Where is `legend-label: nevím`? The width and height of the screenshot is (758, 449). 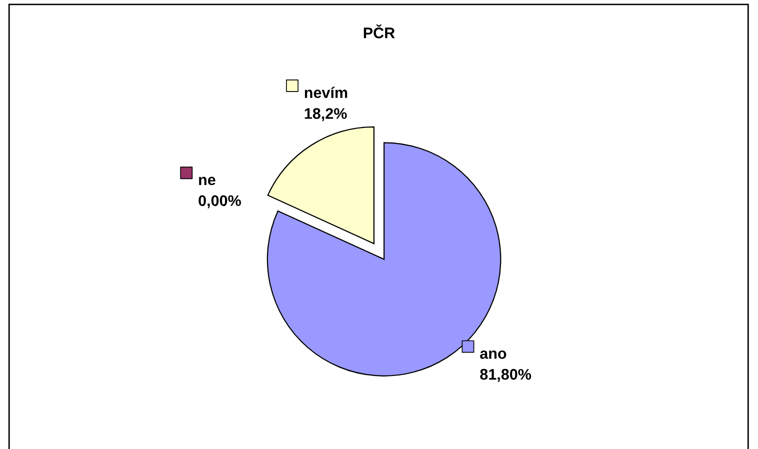
legend-label: nevím is located at coordinates (326, 92).